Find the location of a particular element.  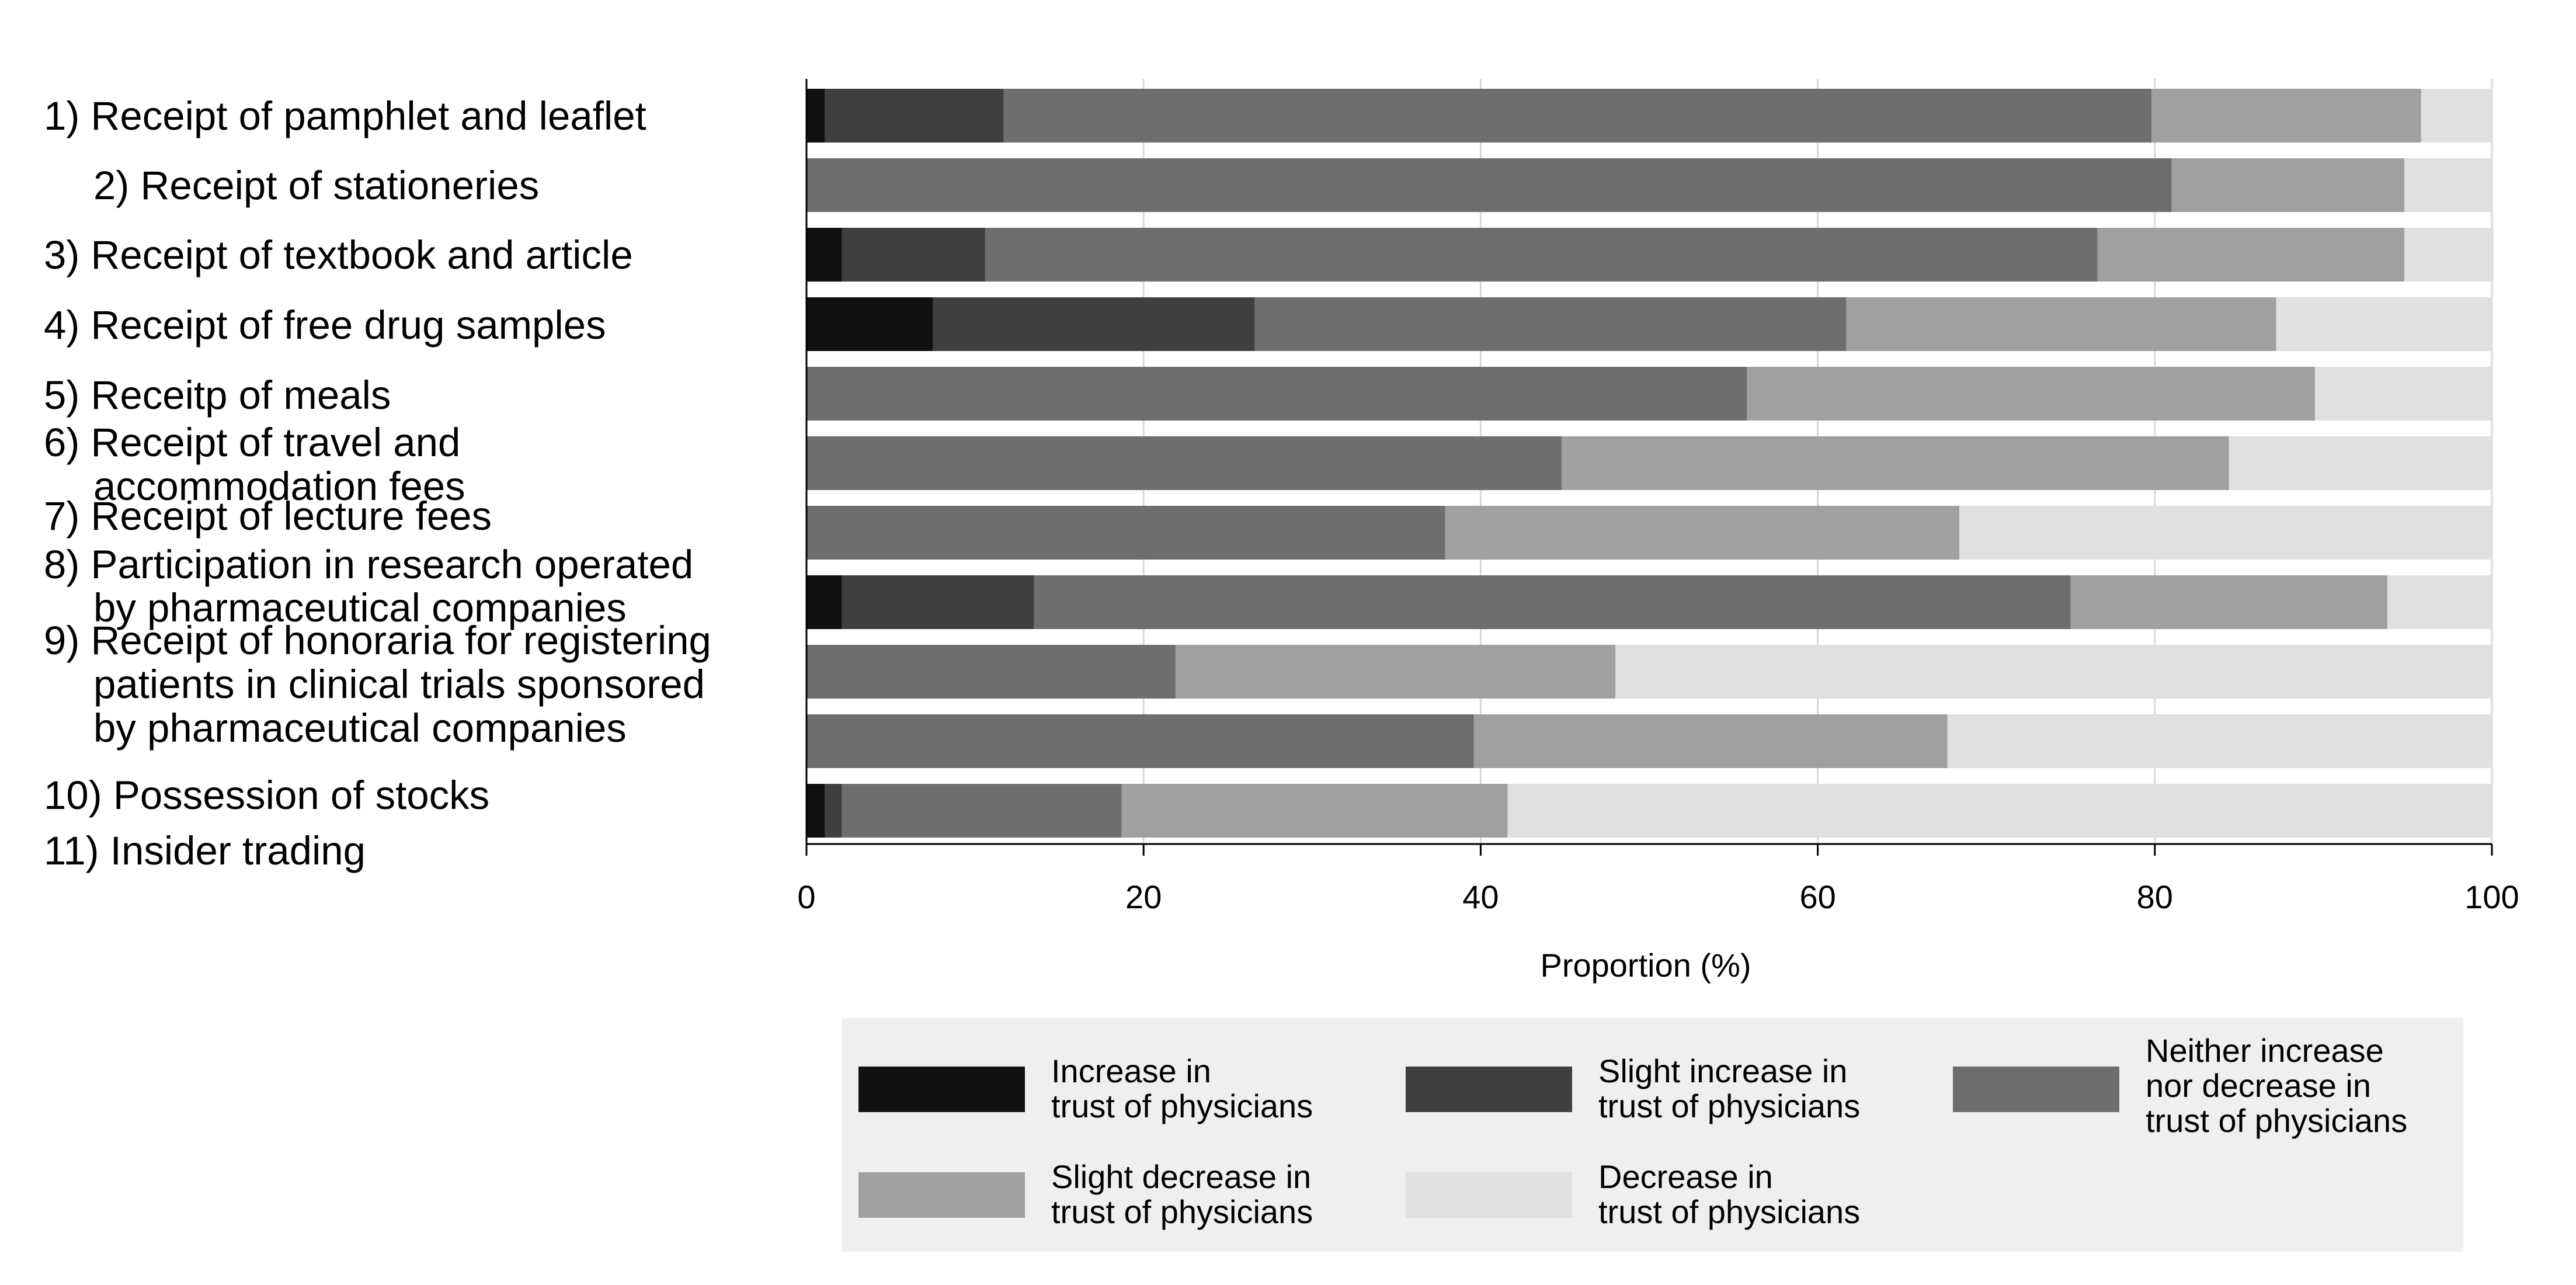

category-label-line-10: by pharmaceutical companies is located at coordinates (360, 607).